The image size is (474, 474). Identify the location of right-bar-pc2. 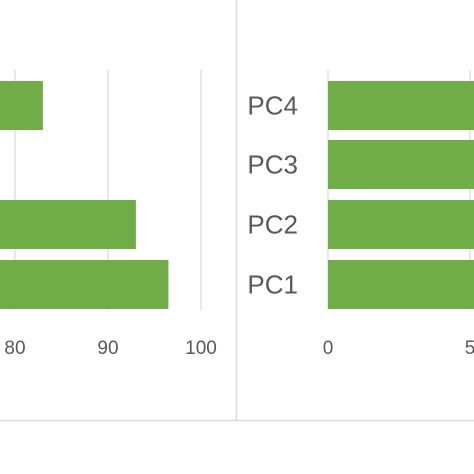
(401, 224).